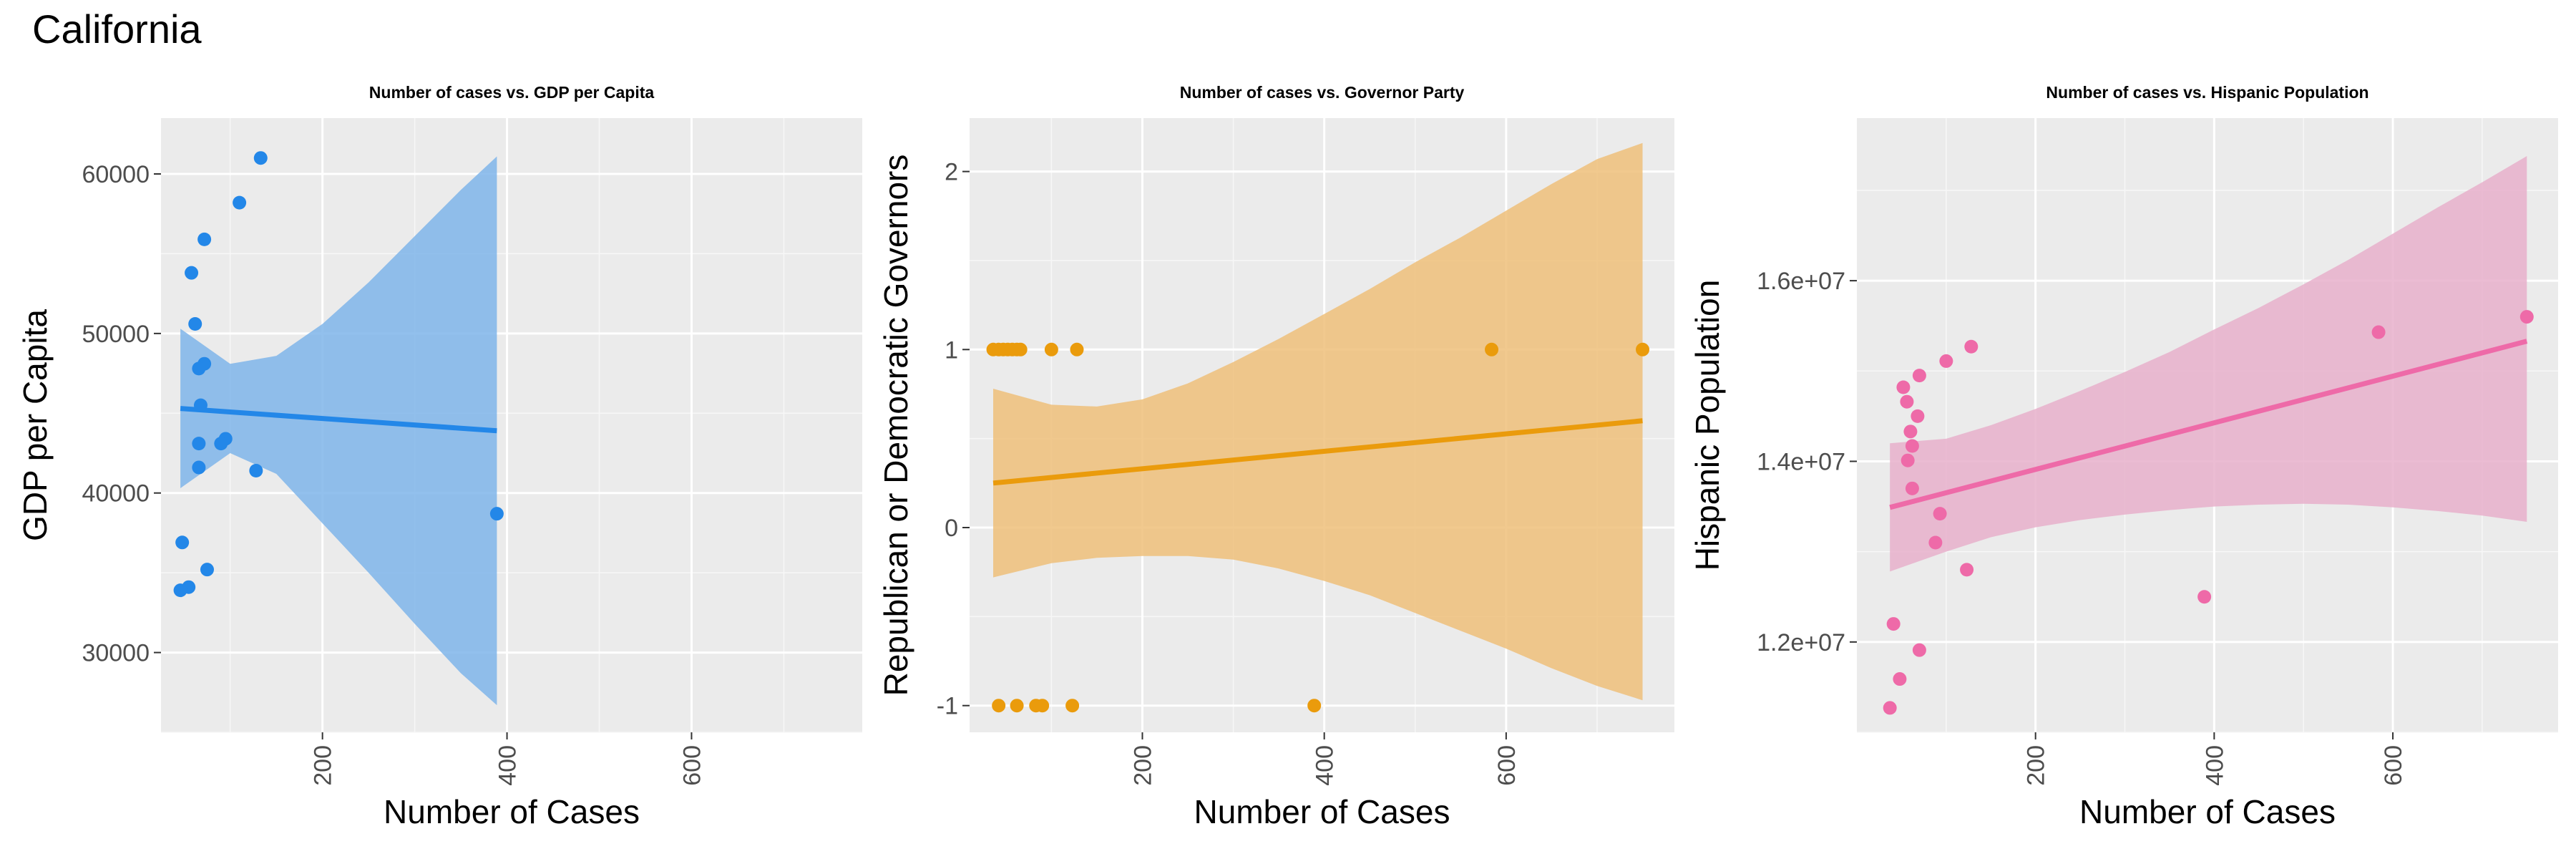 The image size is (2576, 859). What do you see at coordinates (1707, 425) in the screenshot?
I see `y-axis-label: Hispanic Population` at bounding box center [1707, 425].